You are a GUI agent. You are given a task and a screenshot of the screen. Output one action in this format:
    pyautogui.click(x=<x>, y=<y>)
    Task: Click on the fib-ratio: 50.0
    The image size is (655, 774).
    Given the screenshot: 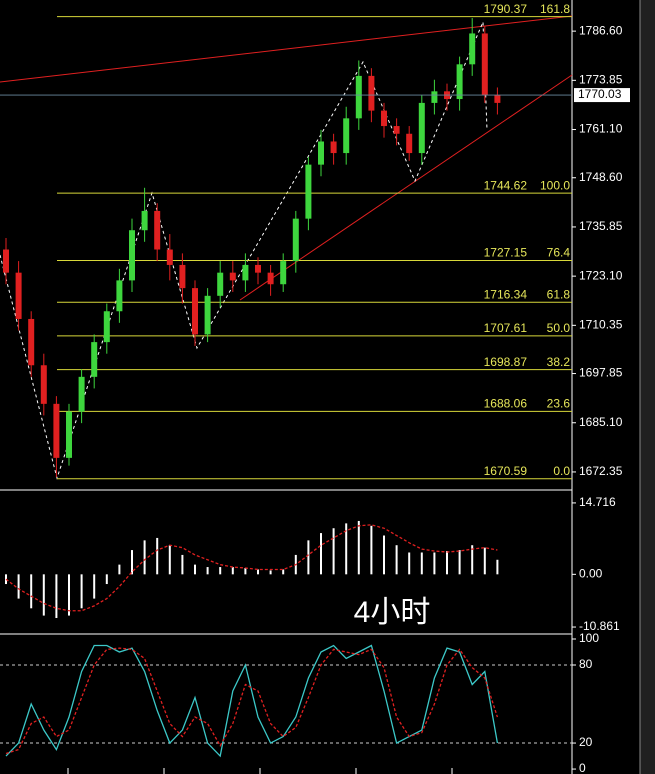 What is the action you would take?
    pyautogui.click(x=559, y=328)
    